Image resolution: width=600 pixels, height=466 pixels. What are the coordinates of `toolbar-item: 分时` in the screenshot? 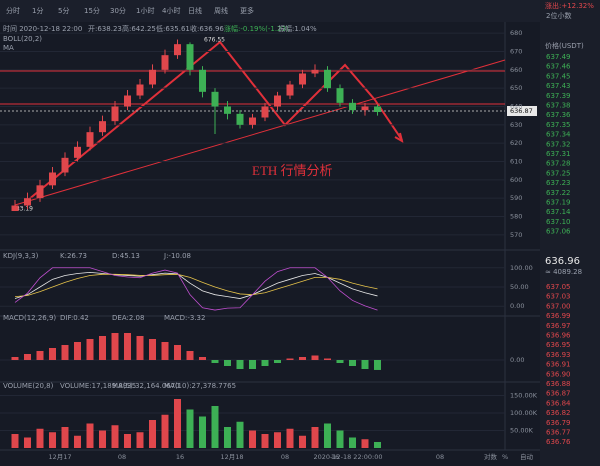 It's located at (13, 10).